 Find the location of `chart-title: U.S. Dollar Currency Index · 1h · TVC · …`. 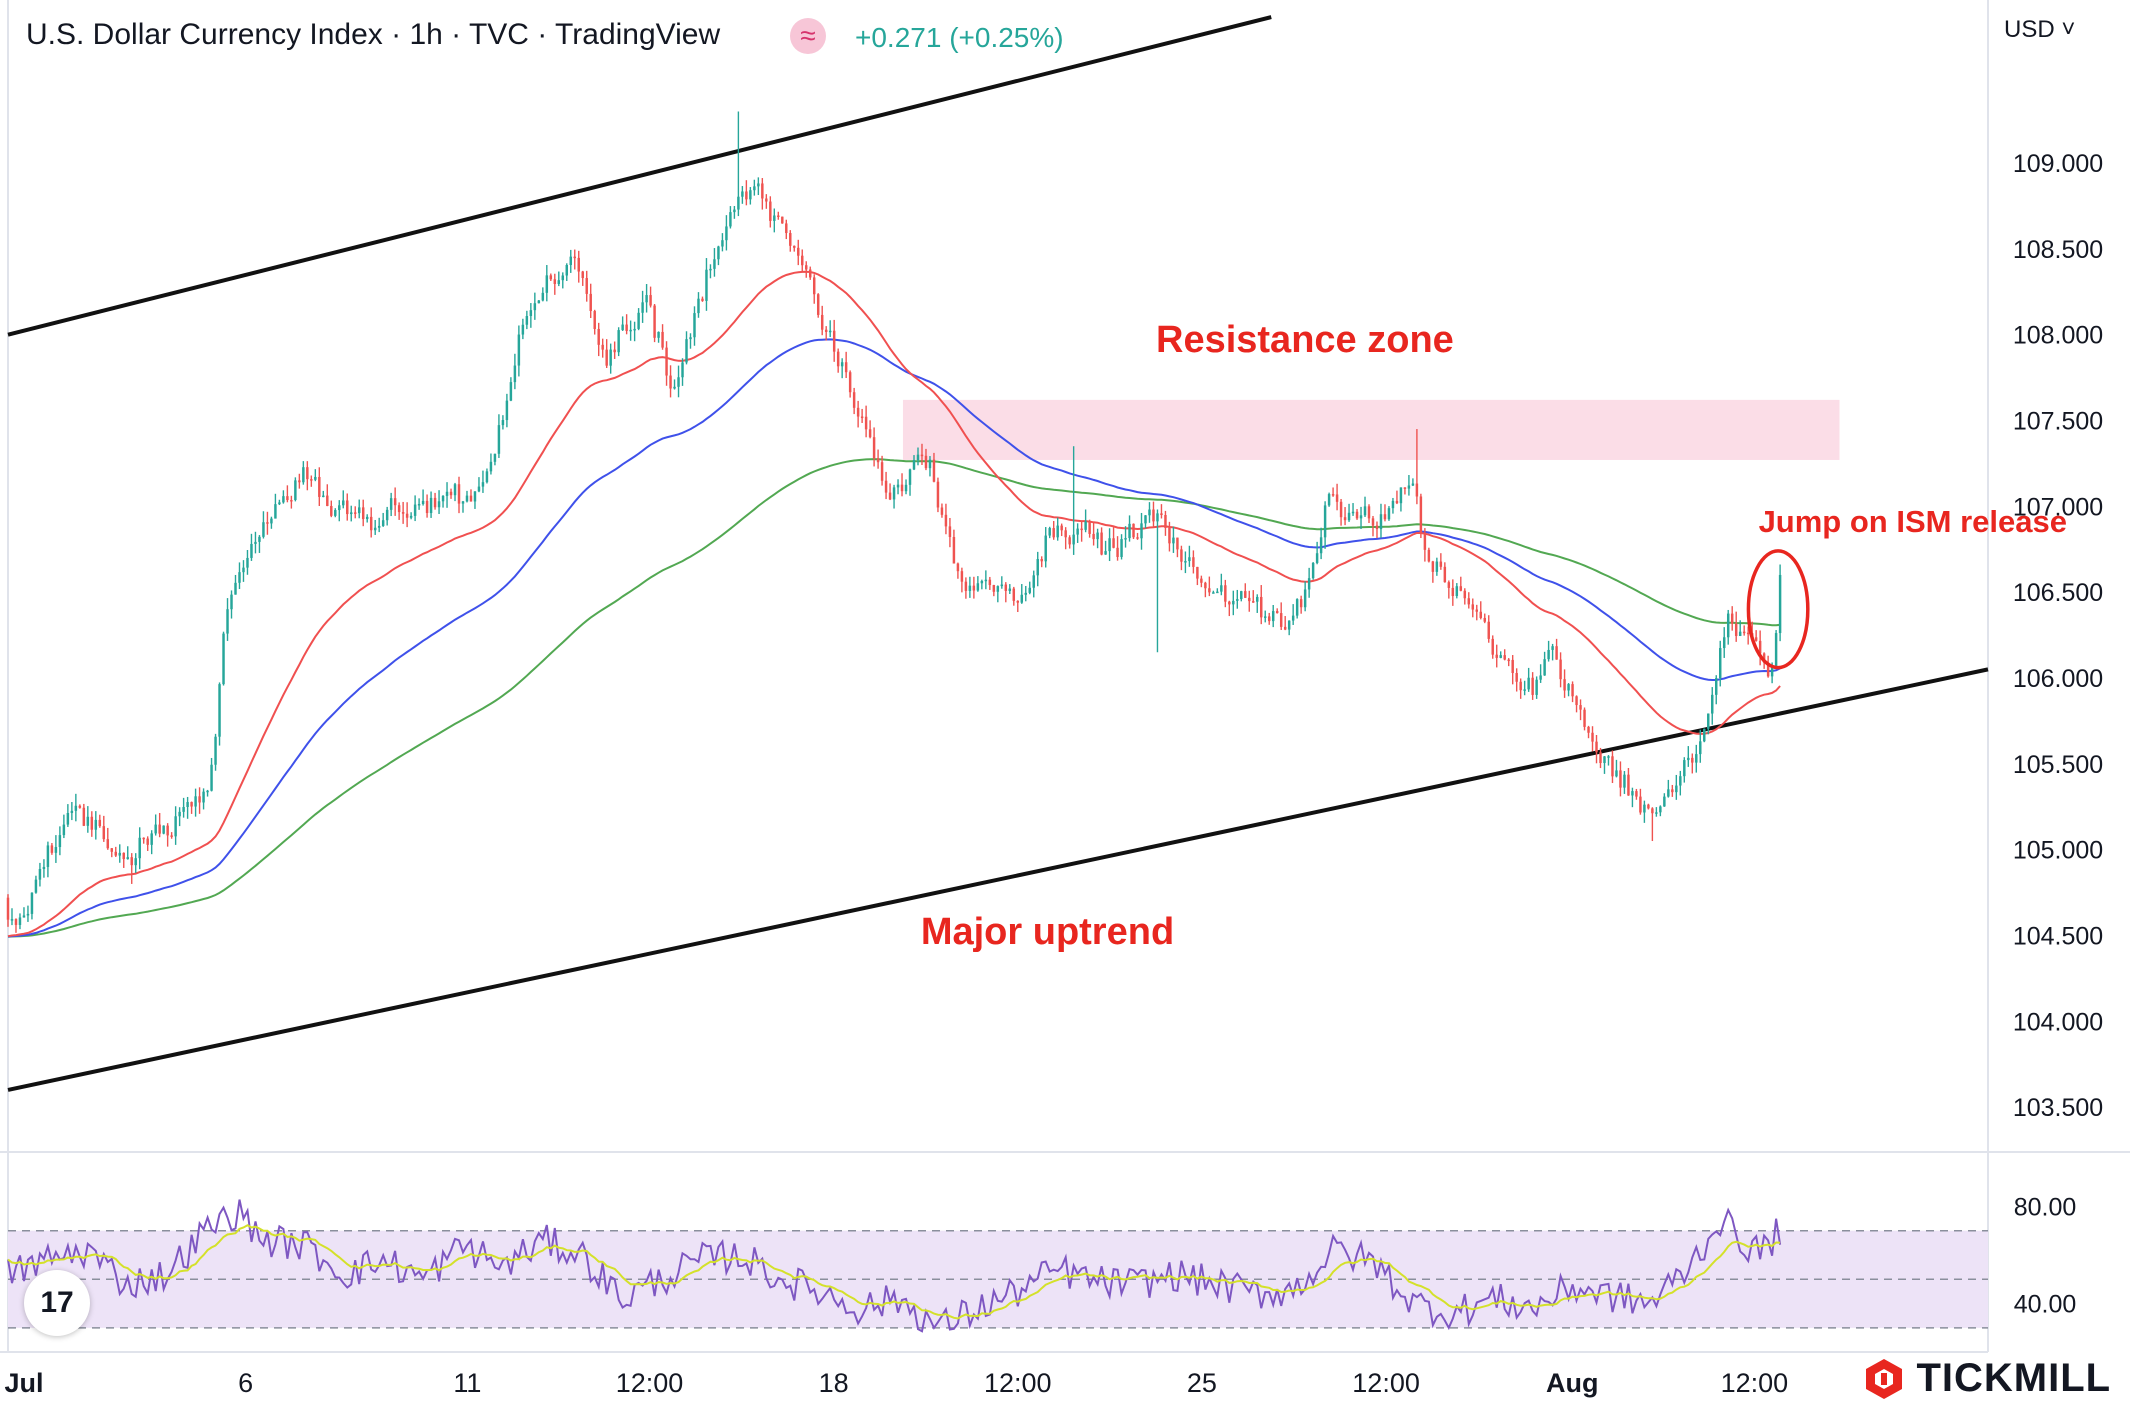

chart-title: U.S. Dollar Currency Index · 1h · TVC · … is located at coordinates (373, 34).